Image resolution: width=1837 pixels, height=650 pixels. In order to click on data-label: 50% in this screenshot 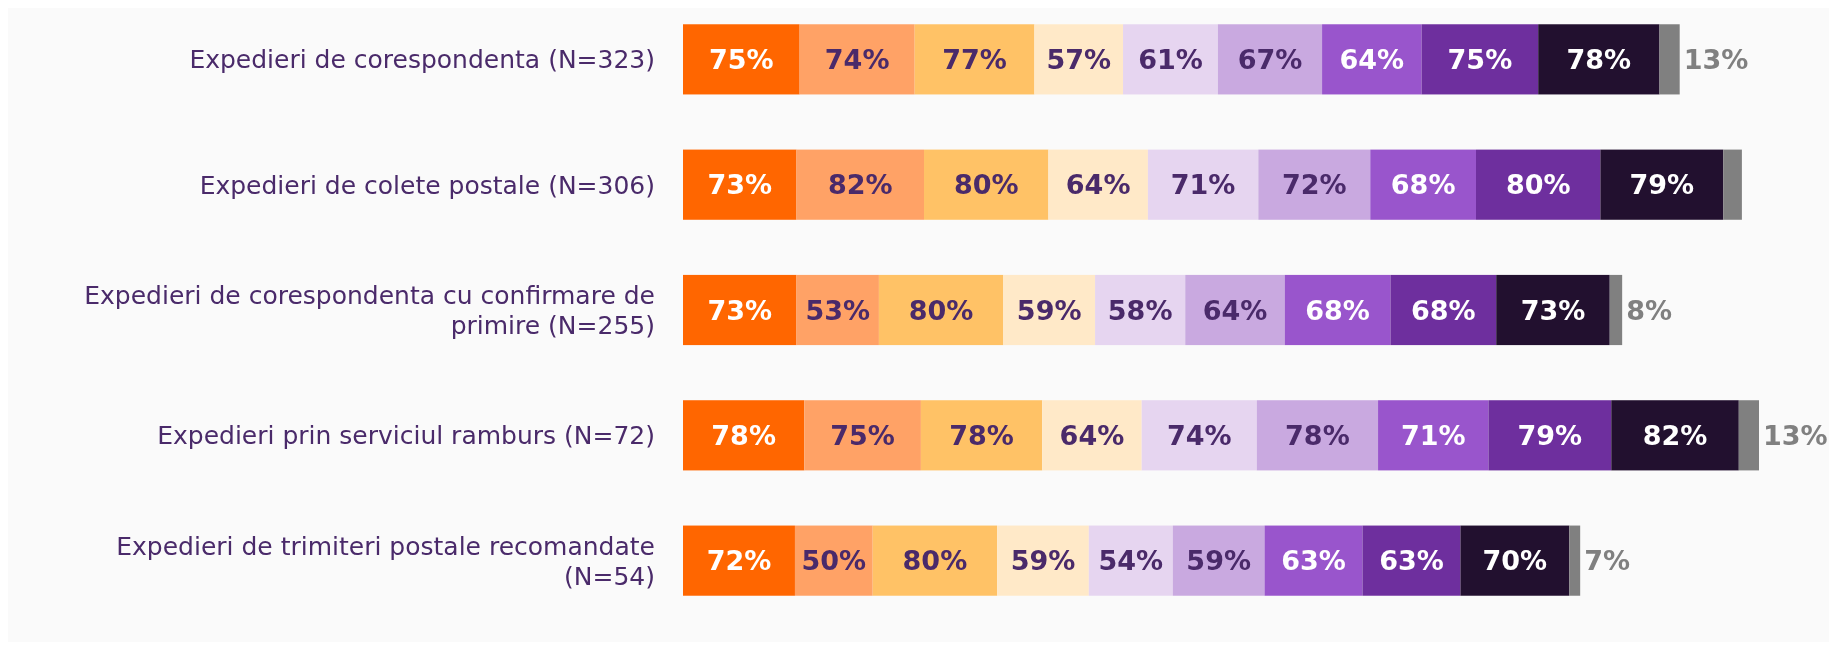, I will do `click(834, 561)`.